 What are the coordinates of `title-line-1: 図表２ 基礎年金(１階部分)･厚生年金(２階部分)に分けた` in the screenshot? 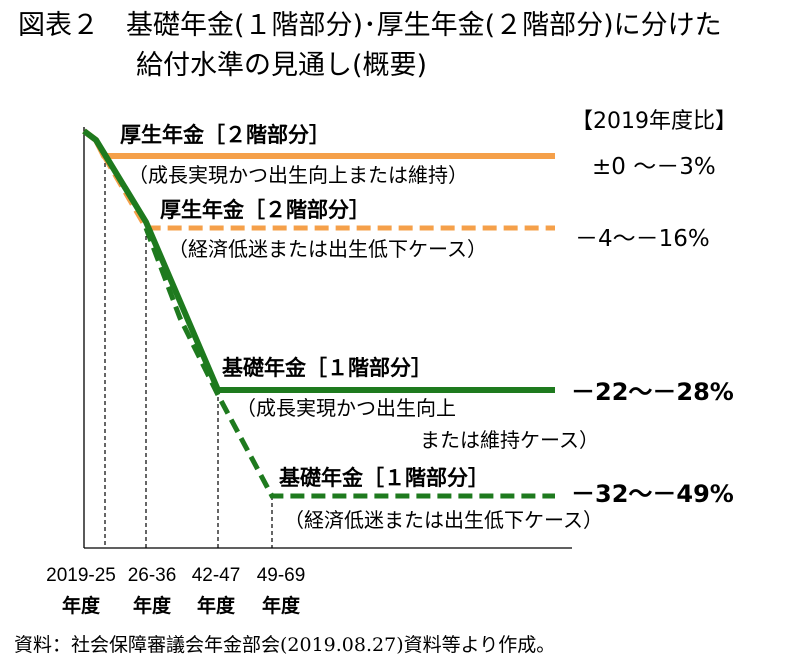 It's located at (370, 25).